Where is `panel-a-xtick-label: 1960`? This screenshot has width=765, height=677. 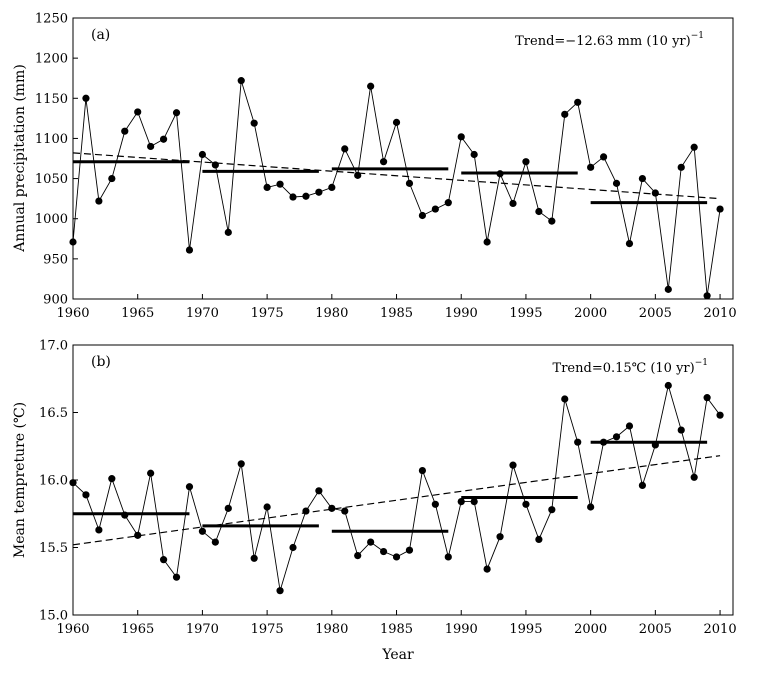 panel-a-xtick-label: 1960 is located at coordinates (72, 313).